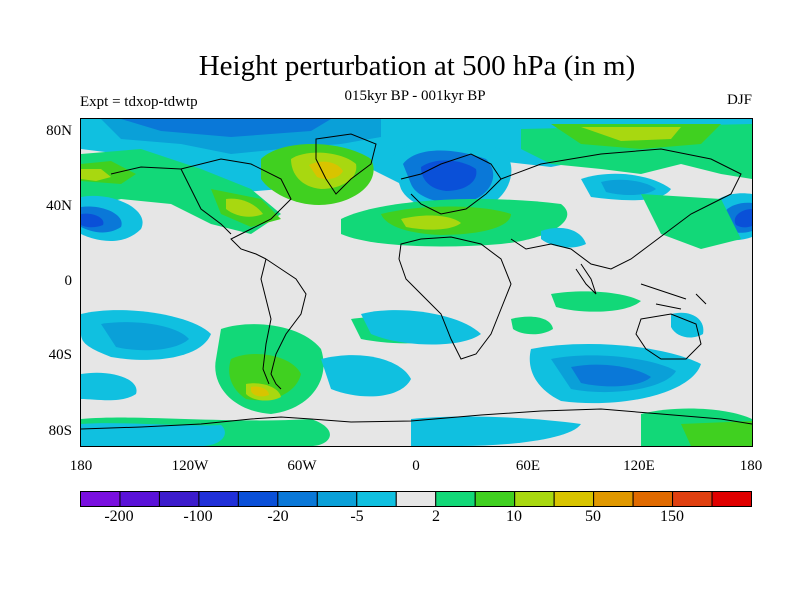 This screenshot has height=600, width=800. Describe the element at coordinates (302, 466) in the screenshot. I see `lon-label-60w: 60W` at that location.